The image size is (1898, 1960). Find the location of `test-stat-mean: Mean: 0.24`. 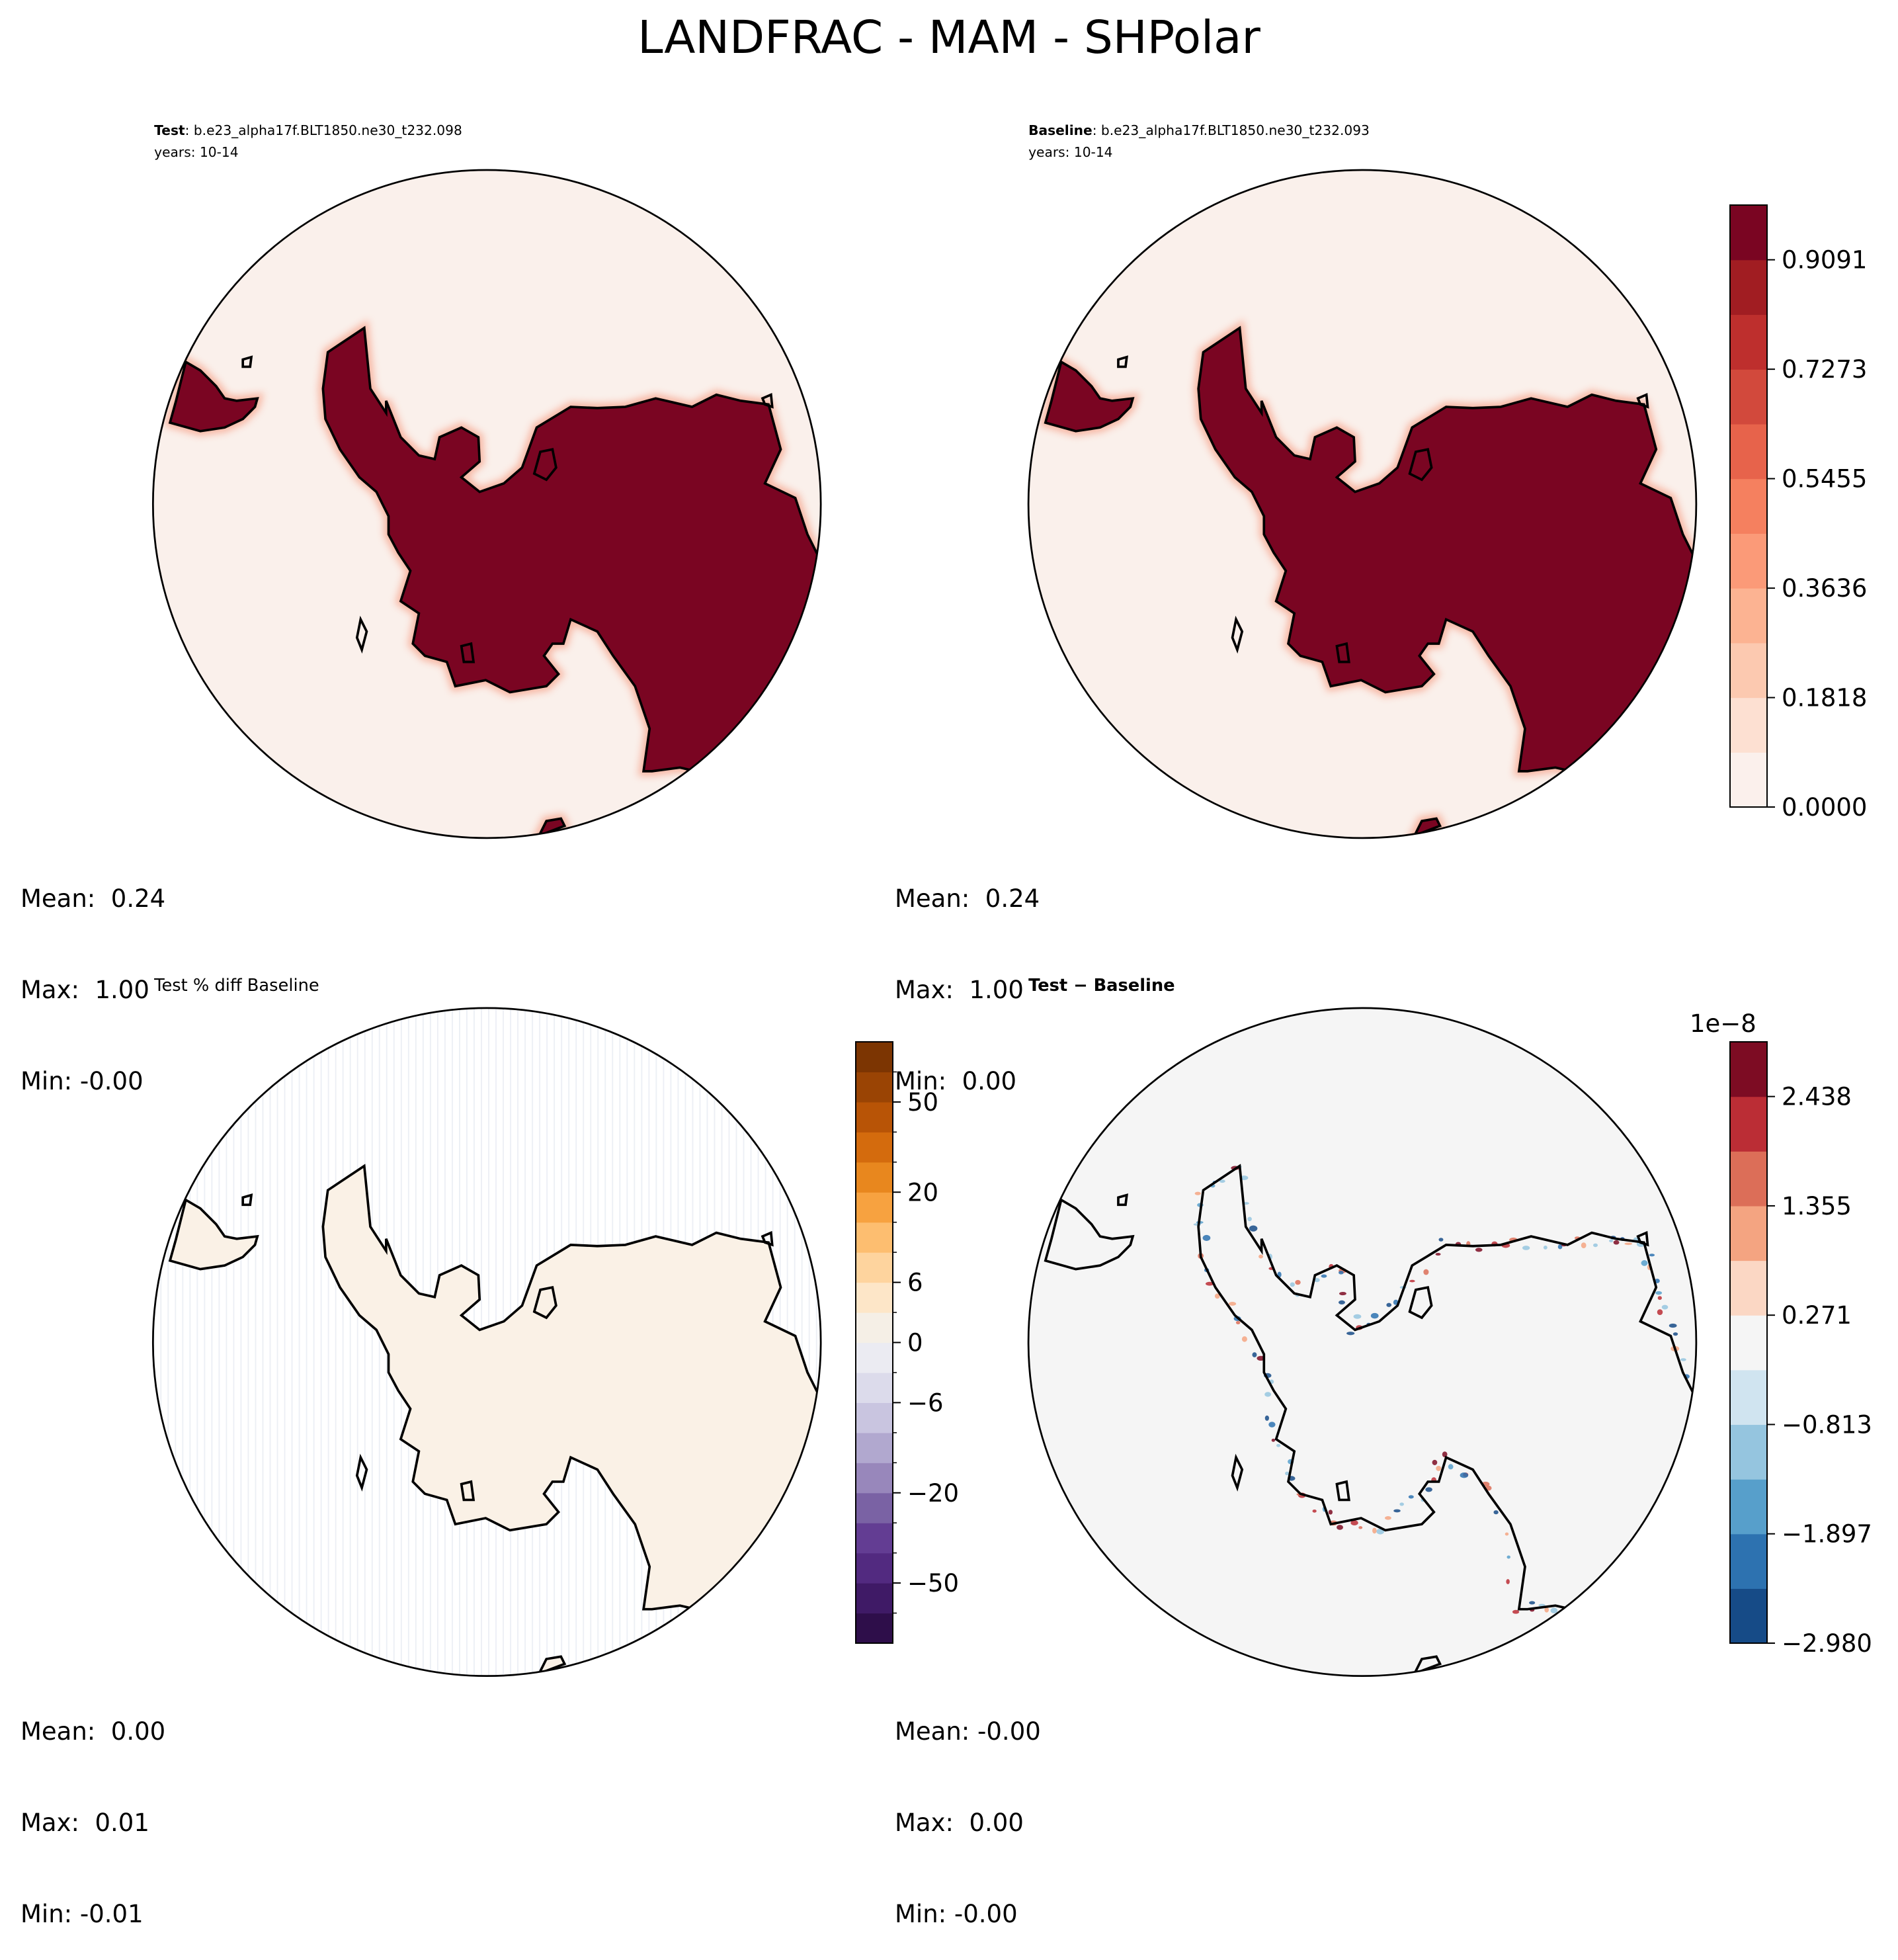

test-stat-mean: Mean: 0.24 is located at coordinates (93, 898).